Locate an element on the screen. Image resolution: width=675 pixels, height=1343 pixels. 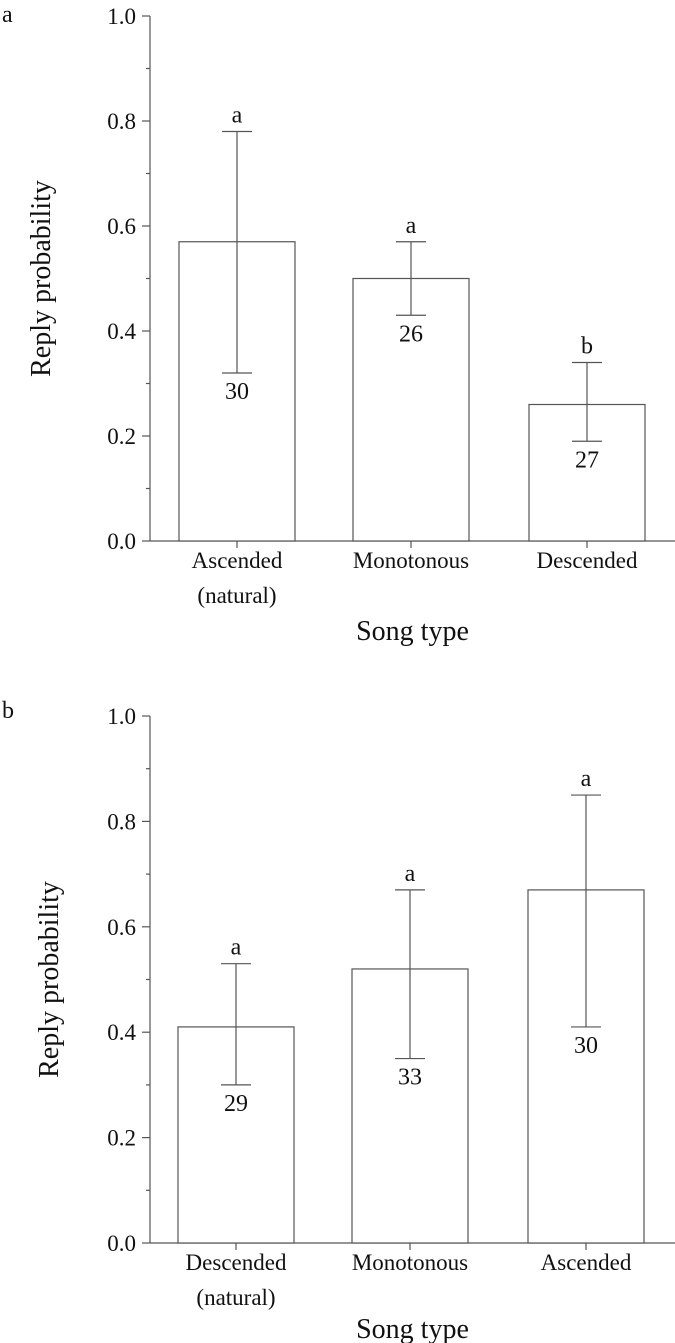
bar is located at coordinates (411, 409).